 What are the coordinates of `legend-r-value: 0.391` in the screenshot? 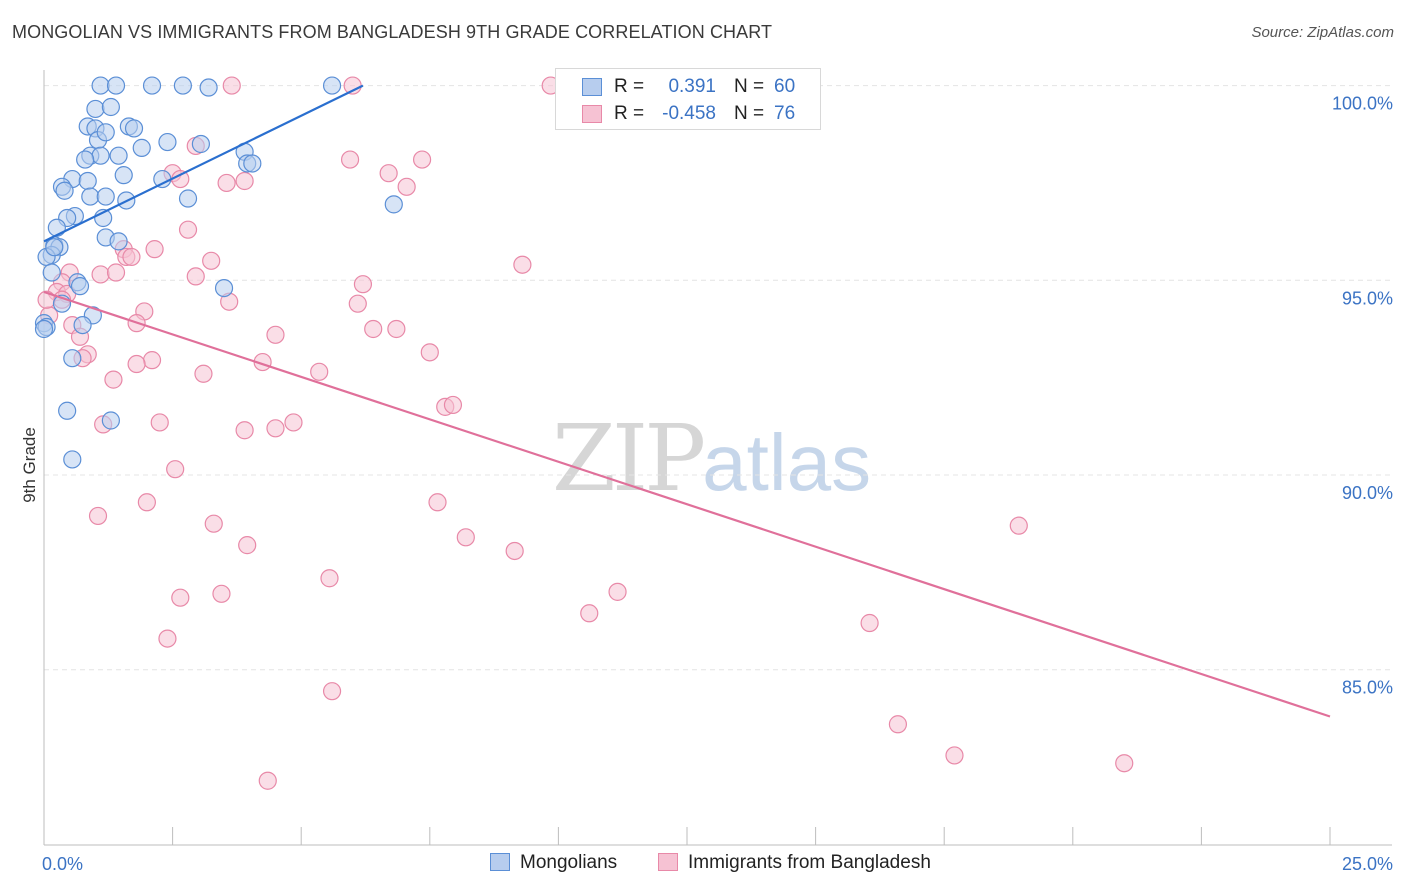 It's located at (692, 86).